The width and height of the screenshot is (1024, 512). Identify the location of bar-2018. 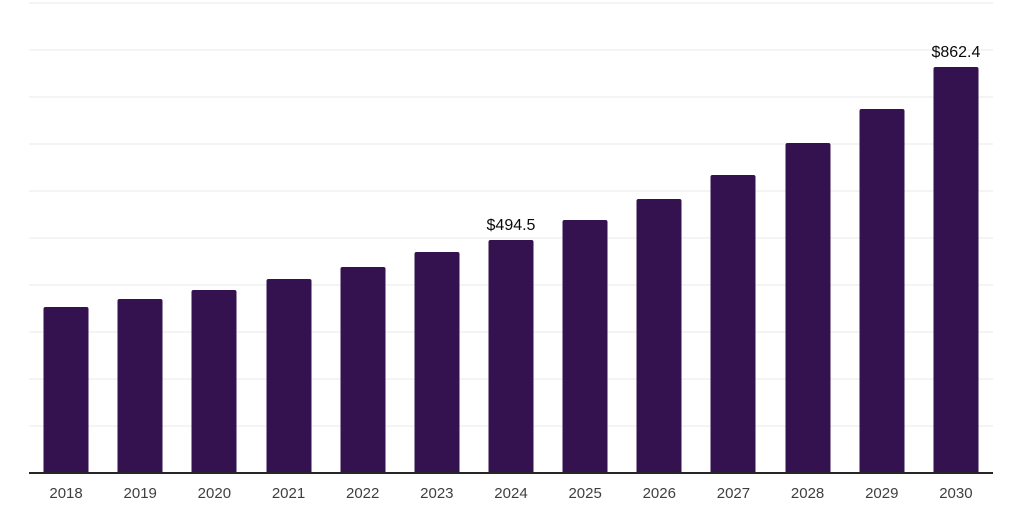
(66, 389).